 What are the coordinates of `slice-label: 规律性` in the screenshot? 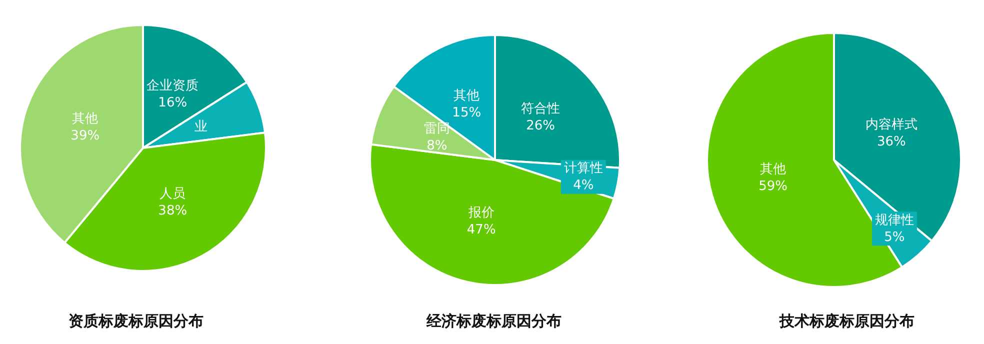 It's located at (894, 220).